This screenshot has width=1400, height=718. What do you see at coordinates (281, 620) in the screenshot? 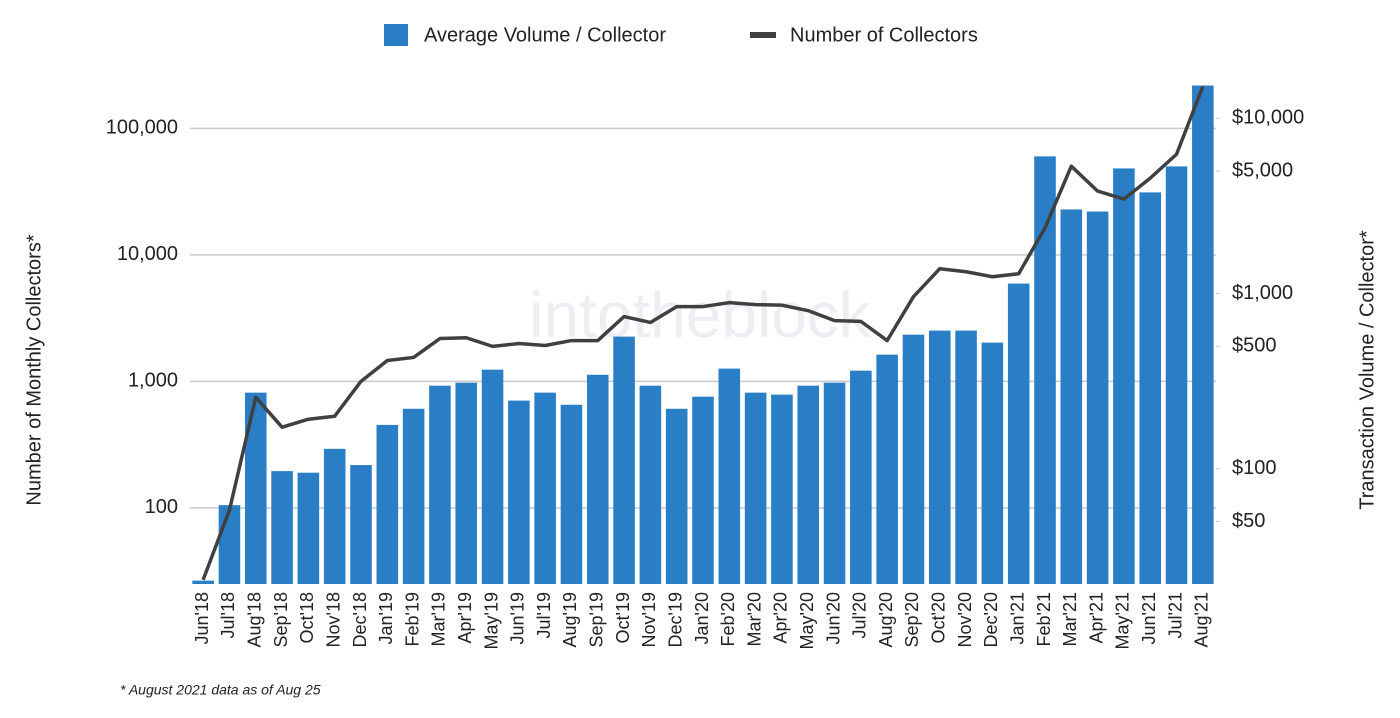
I see `x-tick-label: Sep'18` at bounding box center [281, 620].